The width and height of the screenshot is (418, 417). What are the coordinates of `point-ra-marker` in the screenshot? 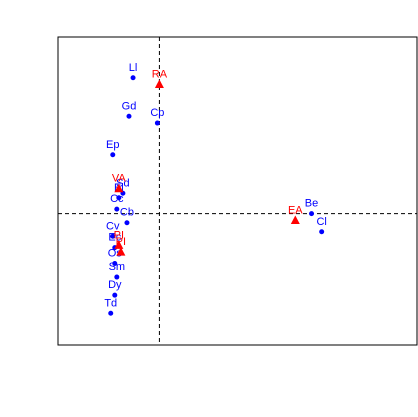 It's located at (159, 84).